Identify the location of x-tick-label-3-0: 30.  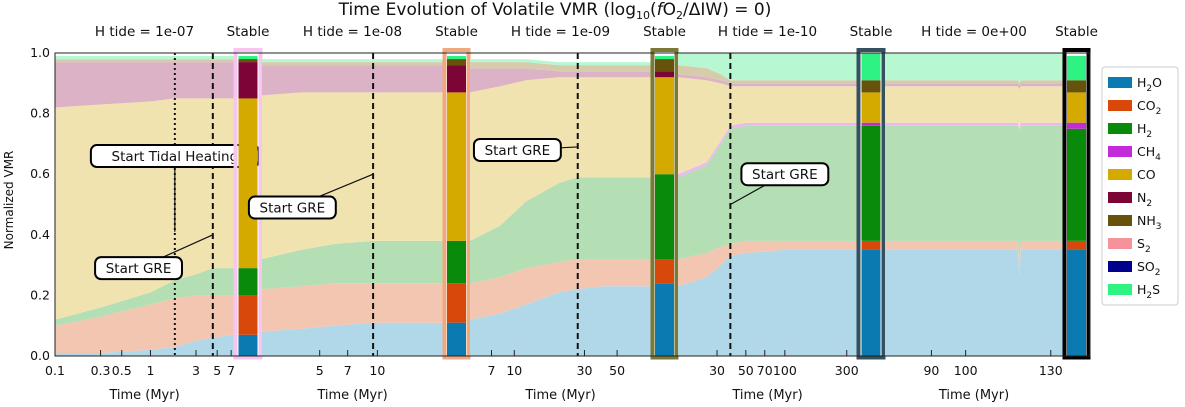
(717, 370).